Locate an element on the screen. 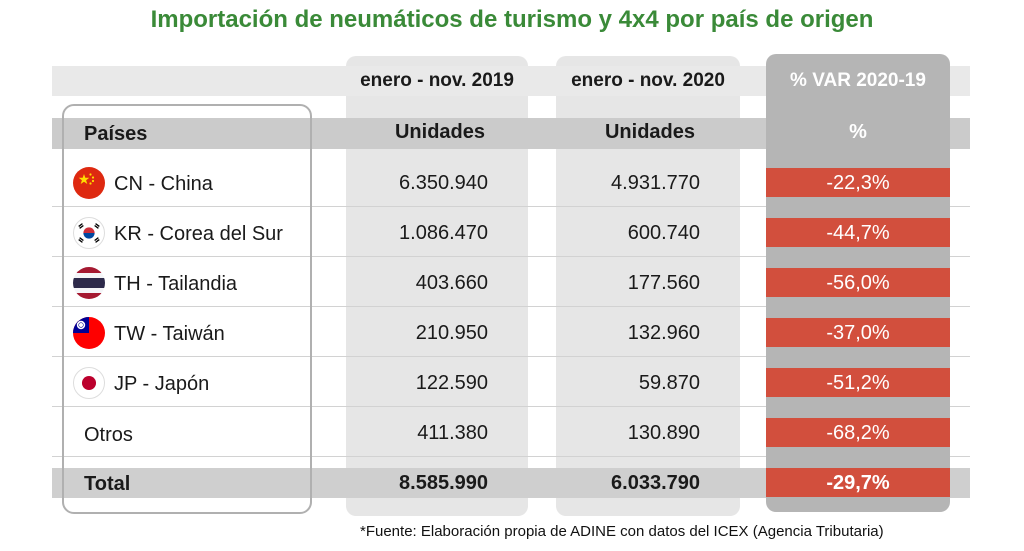  country-label: TH - Tailandia is located at coordinates (176, 284).